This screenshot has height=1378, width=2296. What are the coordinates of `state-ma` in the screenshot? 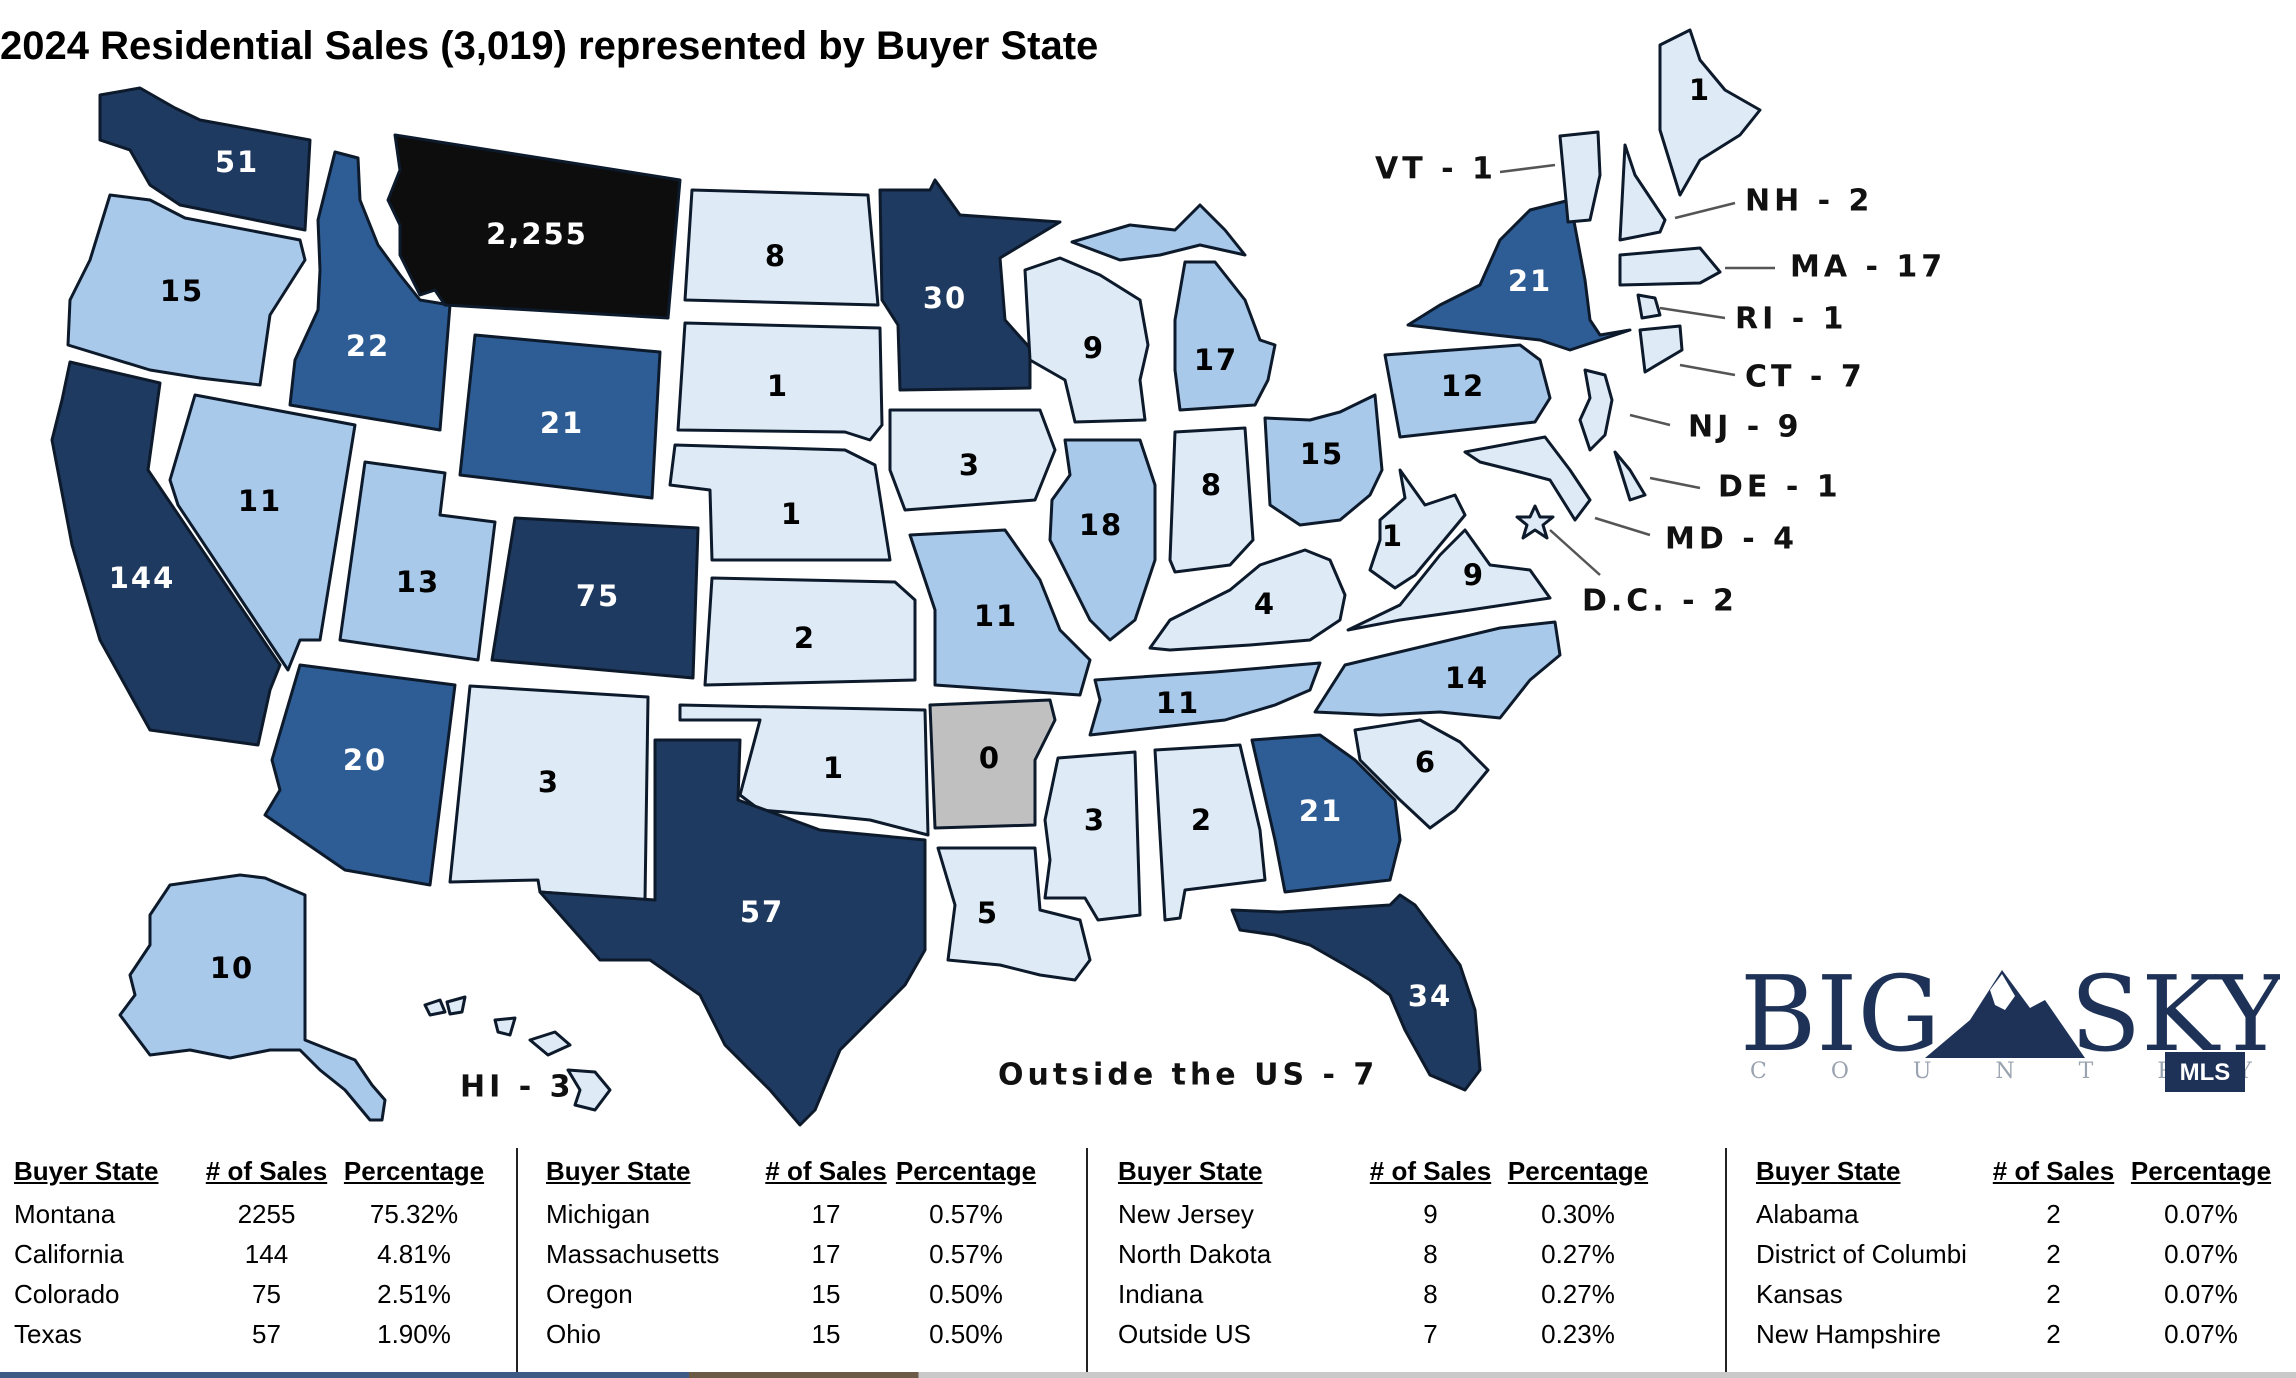 It's located at (1670, 266).